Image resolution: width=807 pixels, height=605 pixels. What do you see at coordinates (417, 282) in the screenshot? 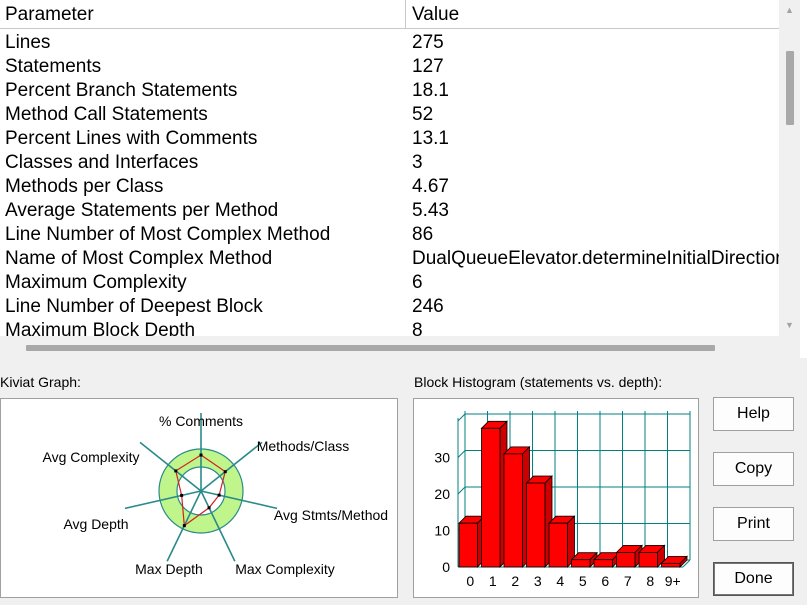
I see `value-cell: 6` at bounding box center [417, 282].